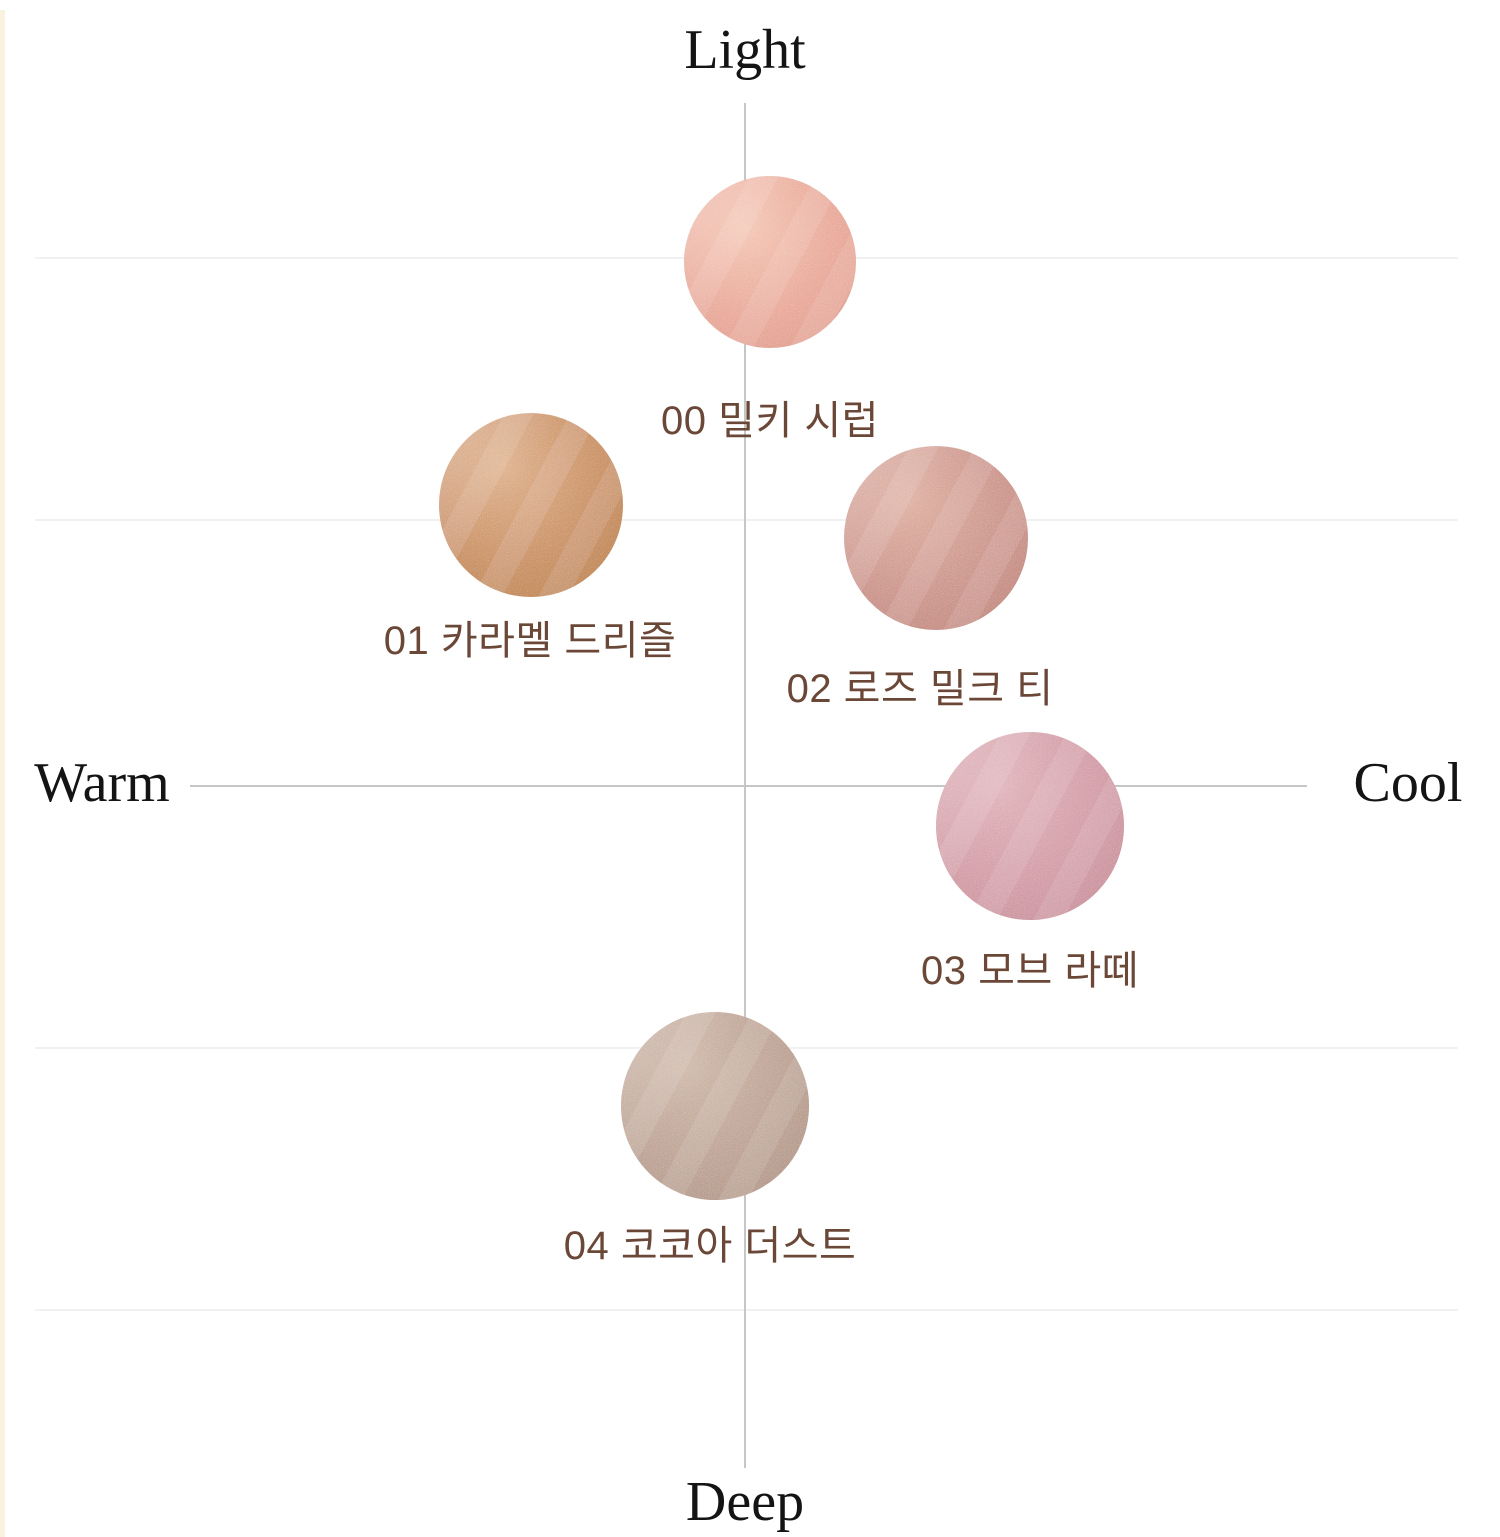 This screenshot has height=1537, width=1500. Describe the element at coordinates (1030, 971) in the screenshot. I see `shade-label-03: 03 모브 라떼` at that location.